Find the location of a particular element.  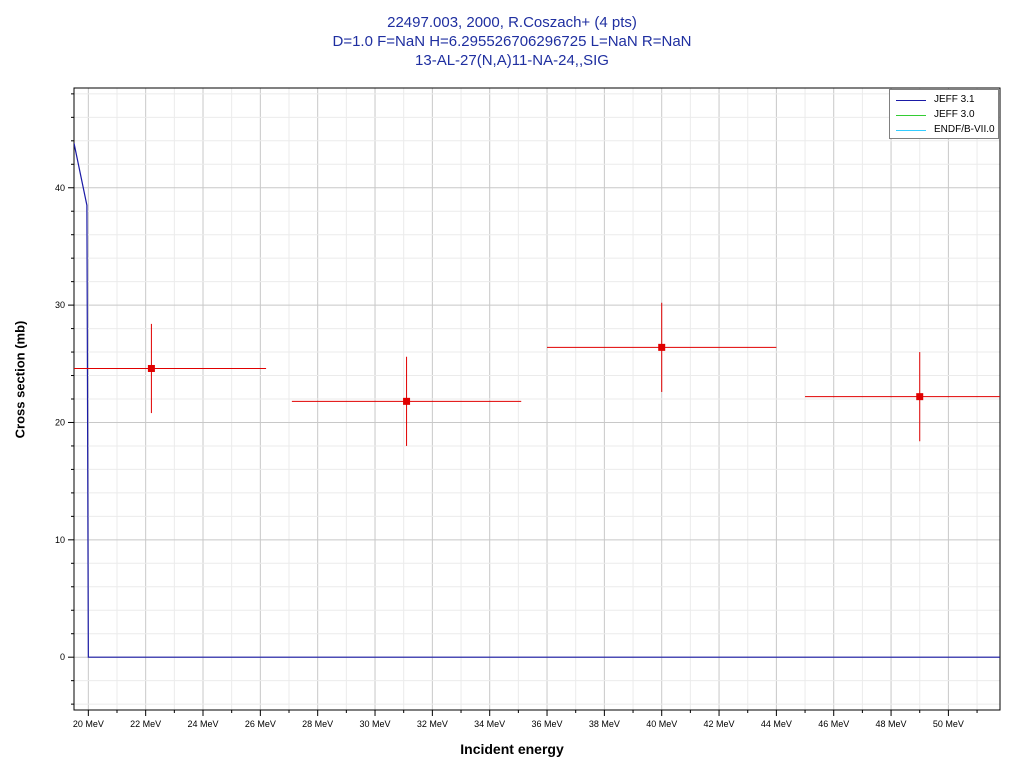

legend-item-endfb7: ENDF/B-VII.0 is located at coordinates (945, 130).